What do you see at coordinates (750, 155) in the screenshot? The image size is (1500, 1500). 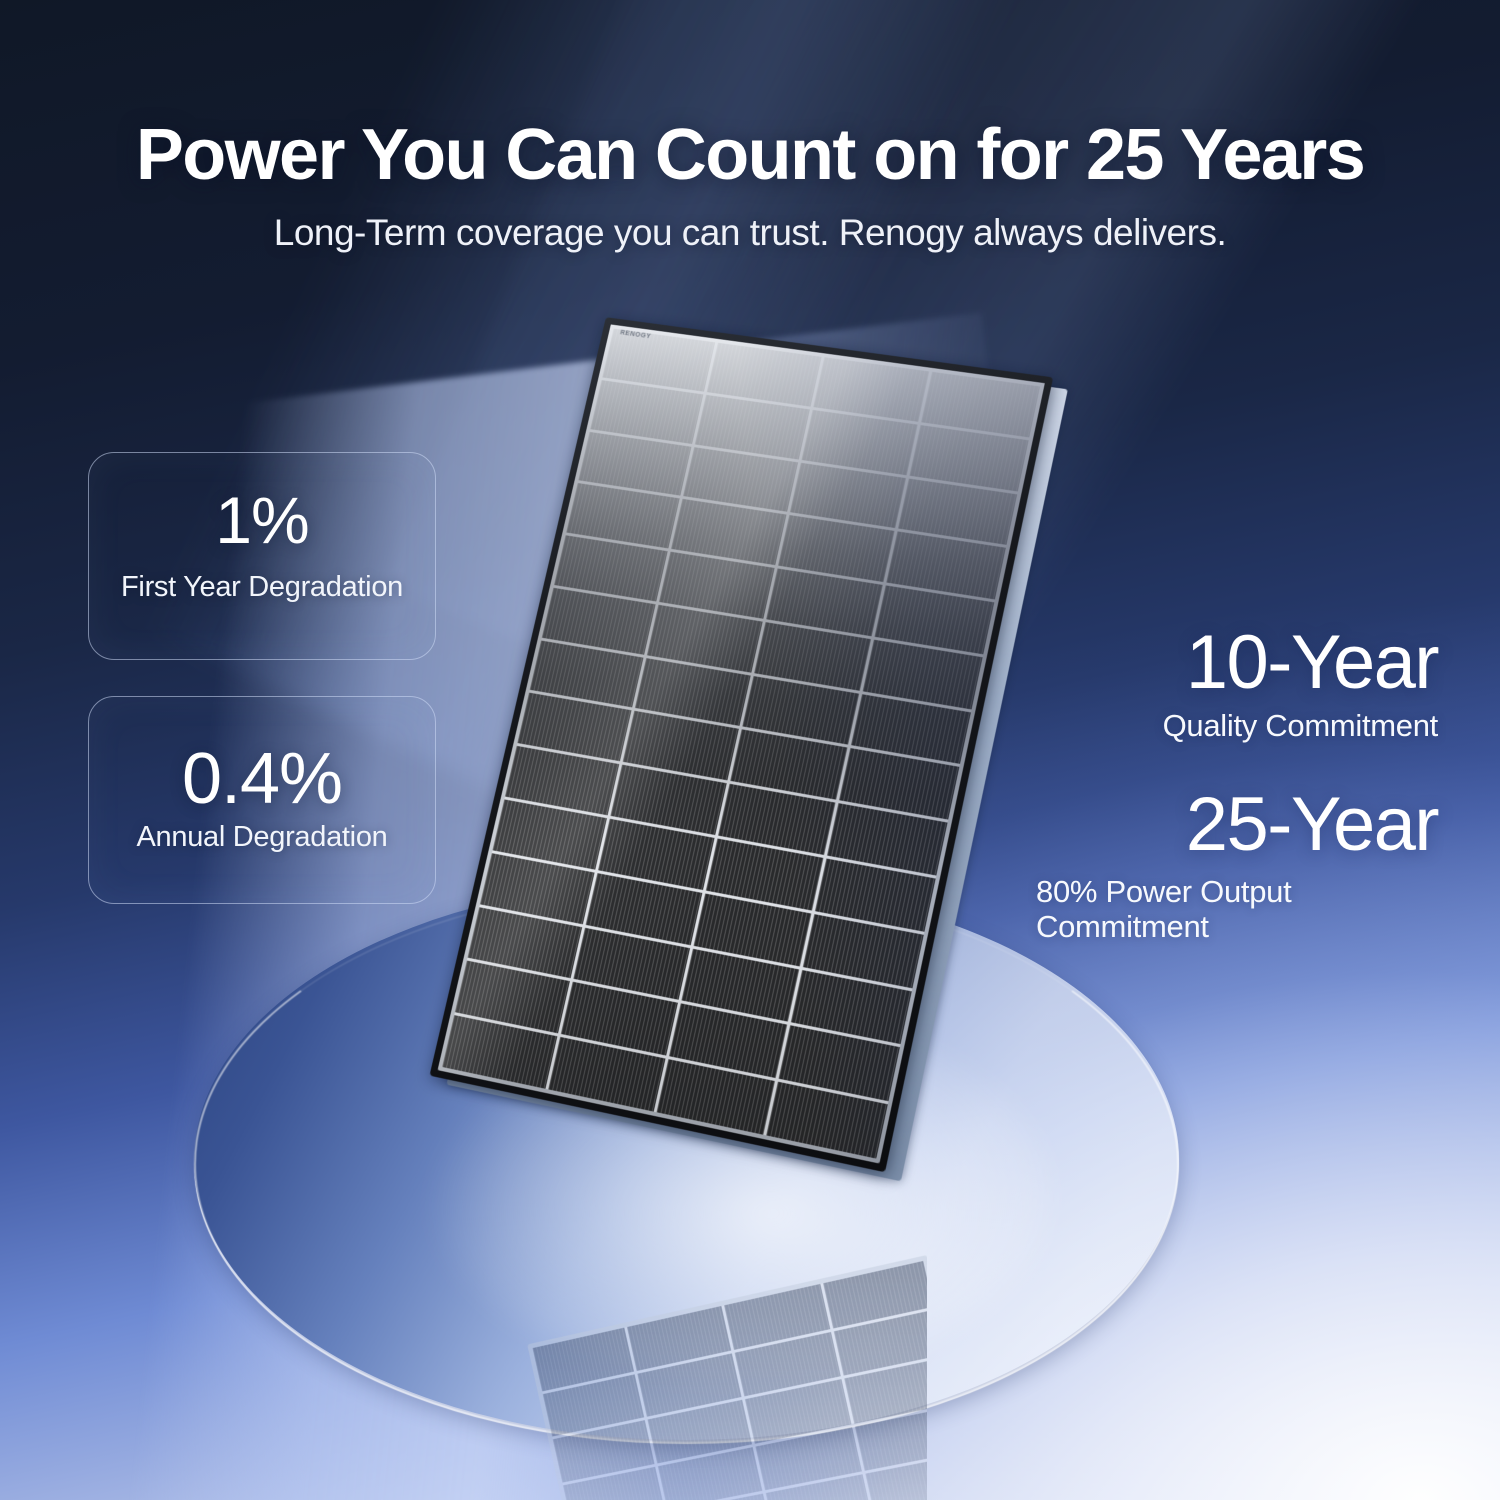 I see `page-title: Power You Can Count on for 25 Years` at bounding box center [750, 155].